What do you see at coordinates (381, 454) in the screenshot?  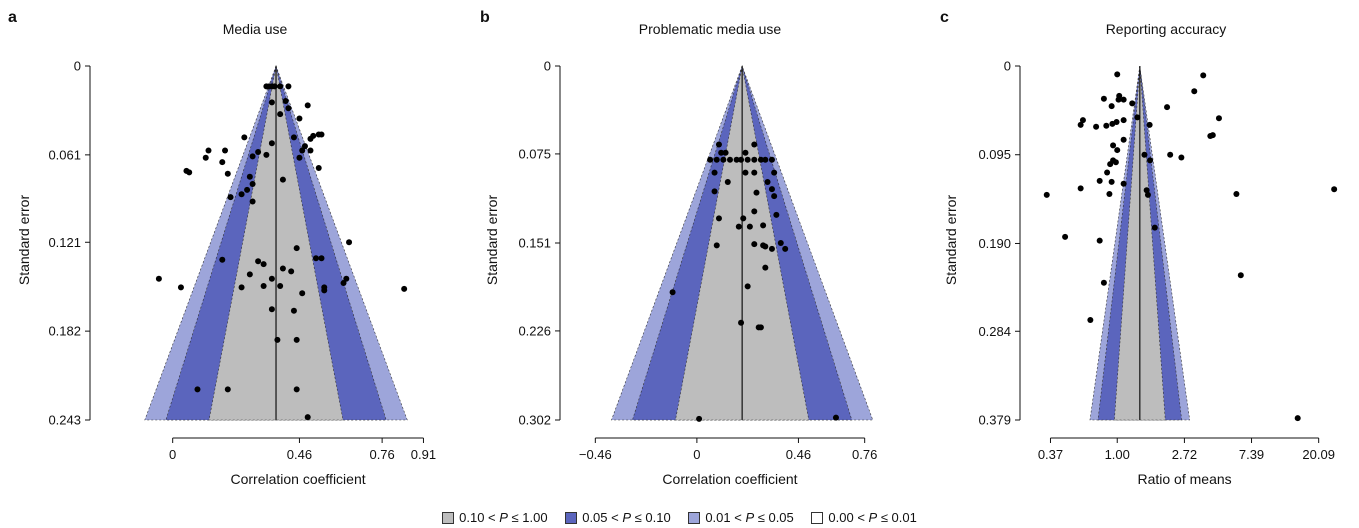 I see `x-tick-label: 0.76` at bounding box center [381, 454].